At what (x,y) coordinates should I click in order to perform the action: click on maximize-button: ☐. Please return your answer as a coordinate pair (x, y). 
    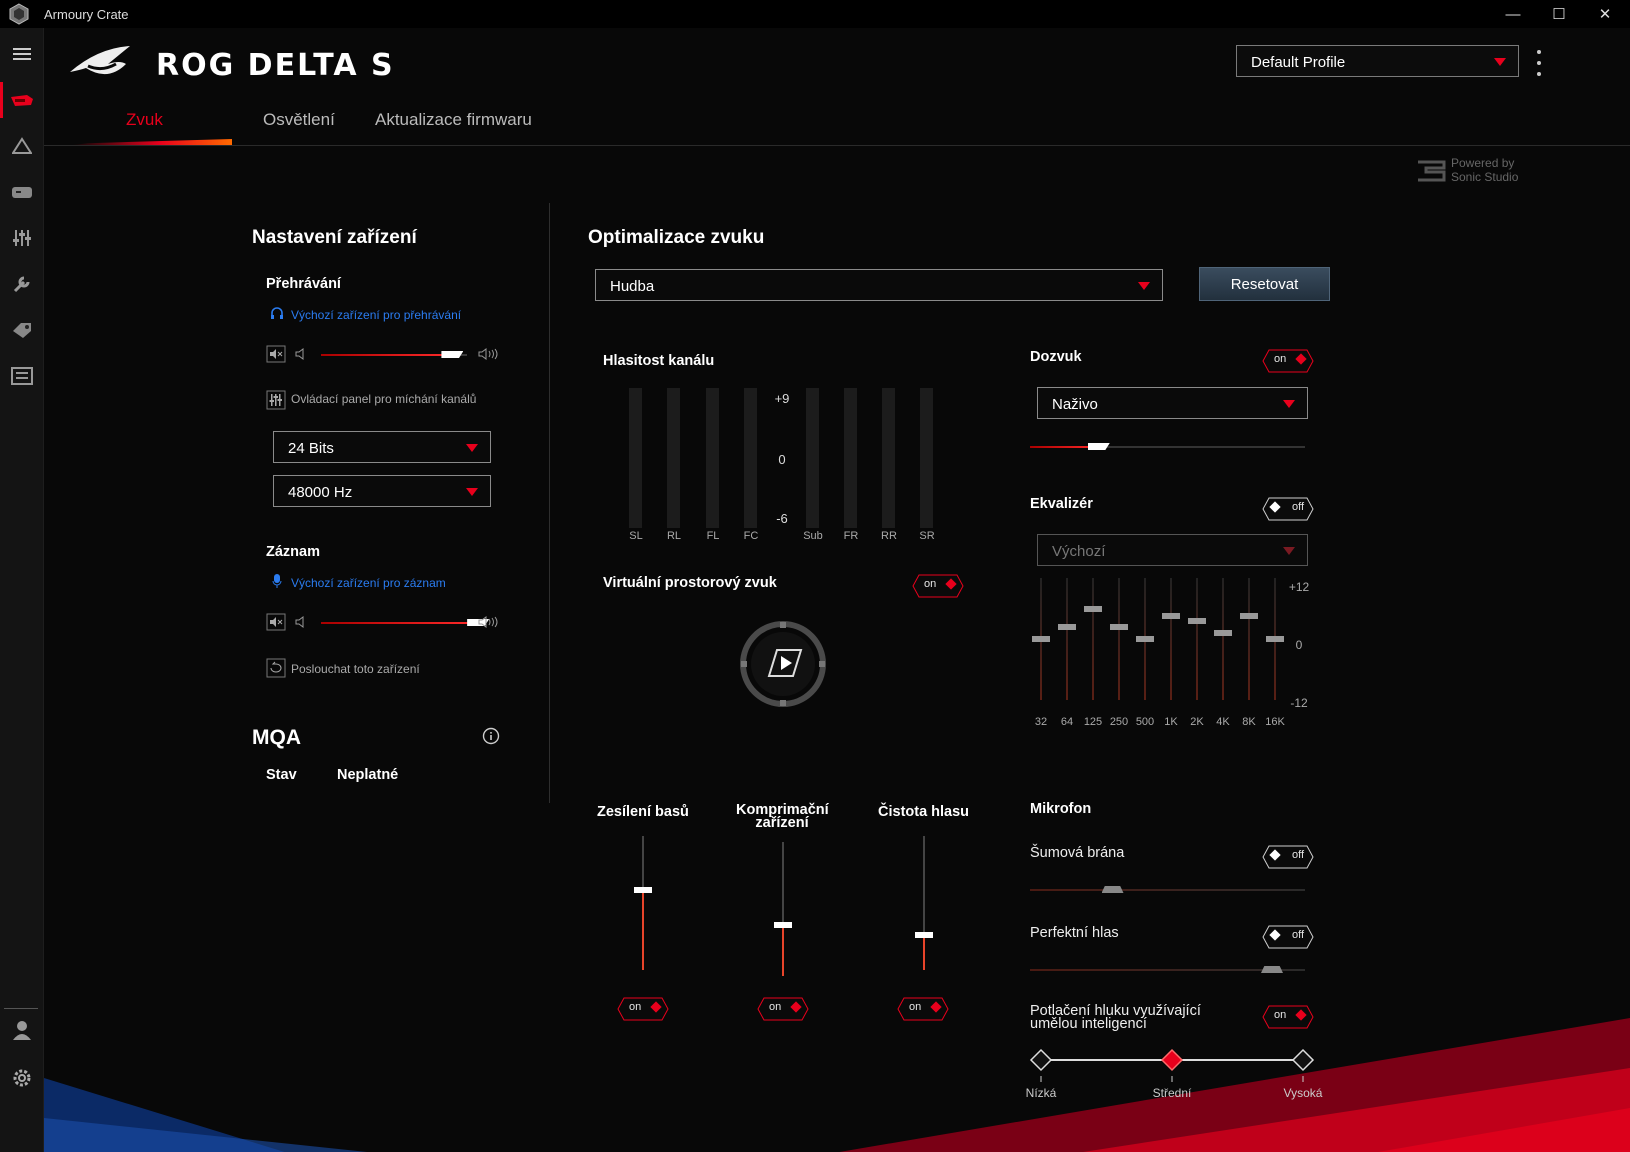
    Looking at the image, I should click on (1559, 14).